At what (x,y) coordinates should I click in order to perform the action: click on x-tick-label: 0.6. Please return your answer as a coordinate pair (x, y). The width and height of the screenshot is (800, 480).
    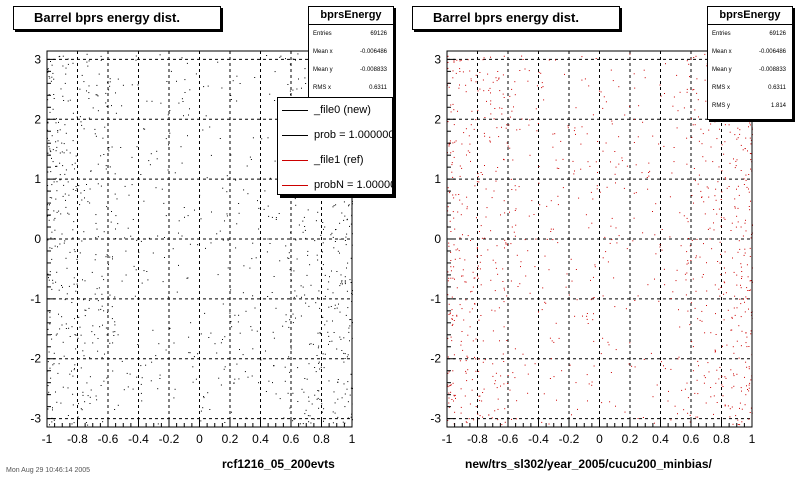
    Looking at the image, I should click on (691, 439).